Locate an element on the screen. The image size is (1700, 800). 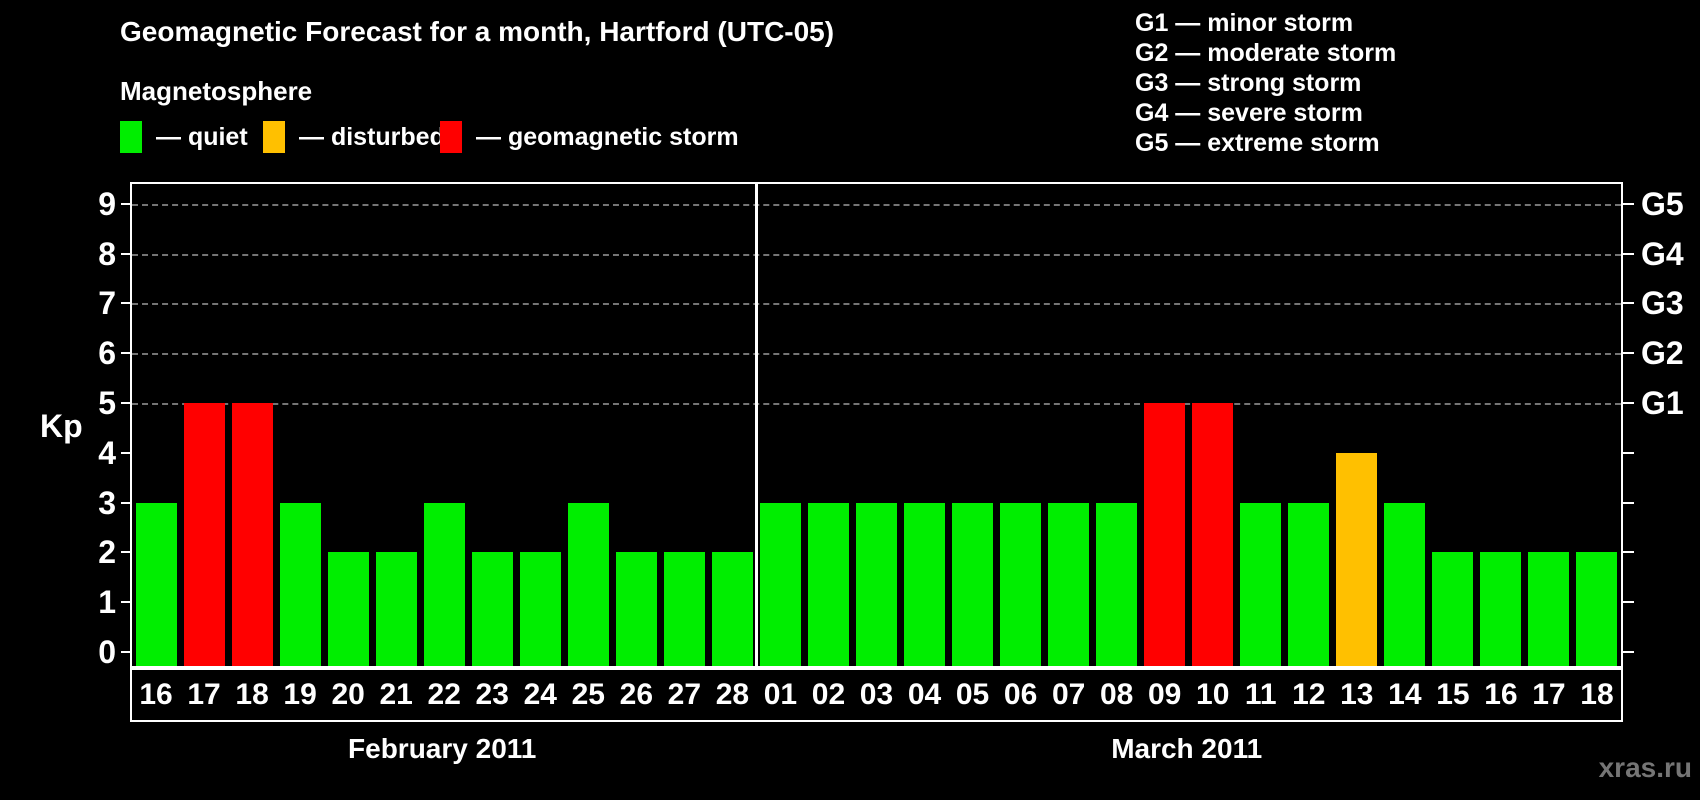
legend-item-quiet: — quiet is located at coordinates (184, 137).